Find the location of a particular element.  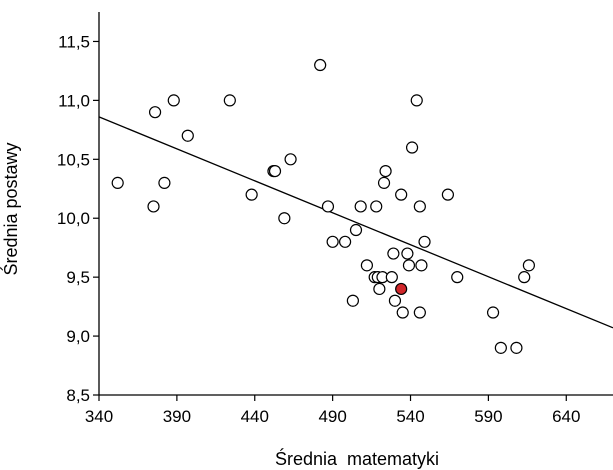

y-axis-title: Średnia postawy is located at coordinates (10, 208).